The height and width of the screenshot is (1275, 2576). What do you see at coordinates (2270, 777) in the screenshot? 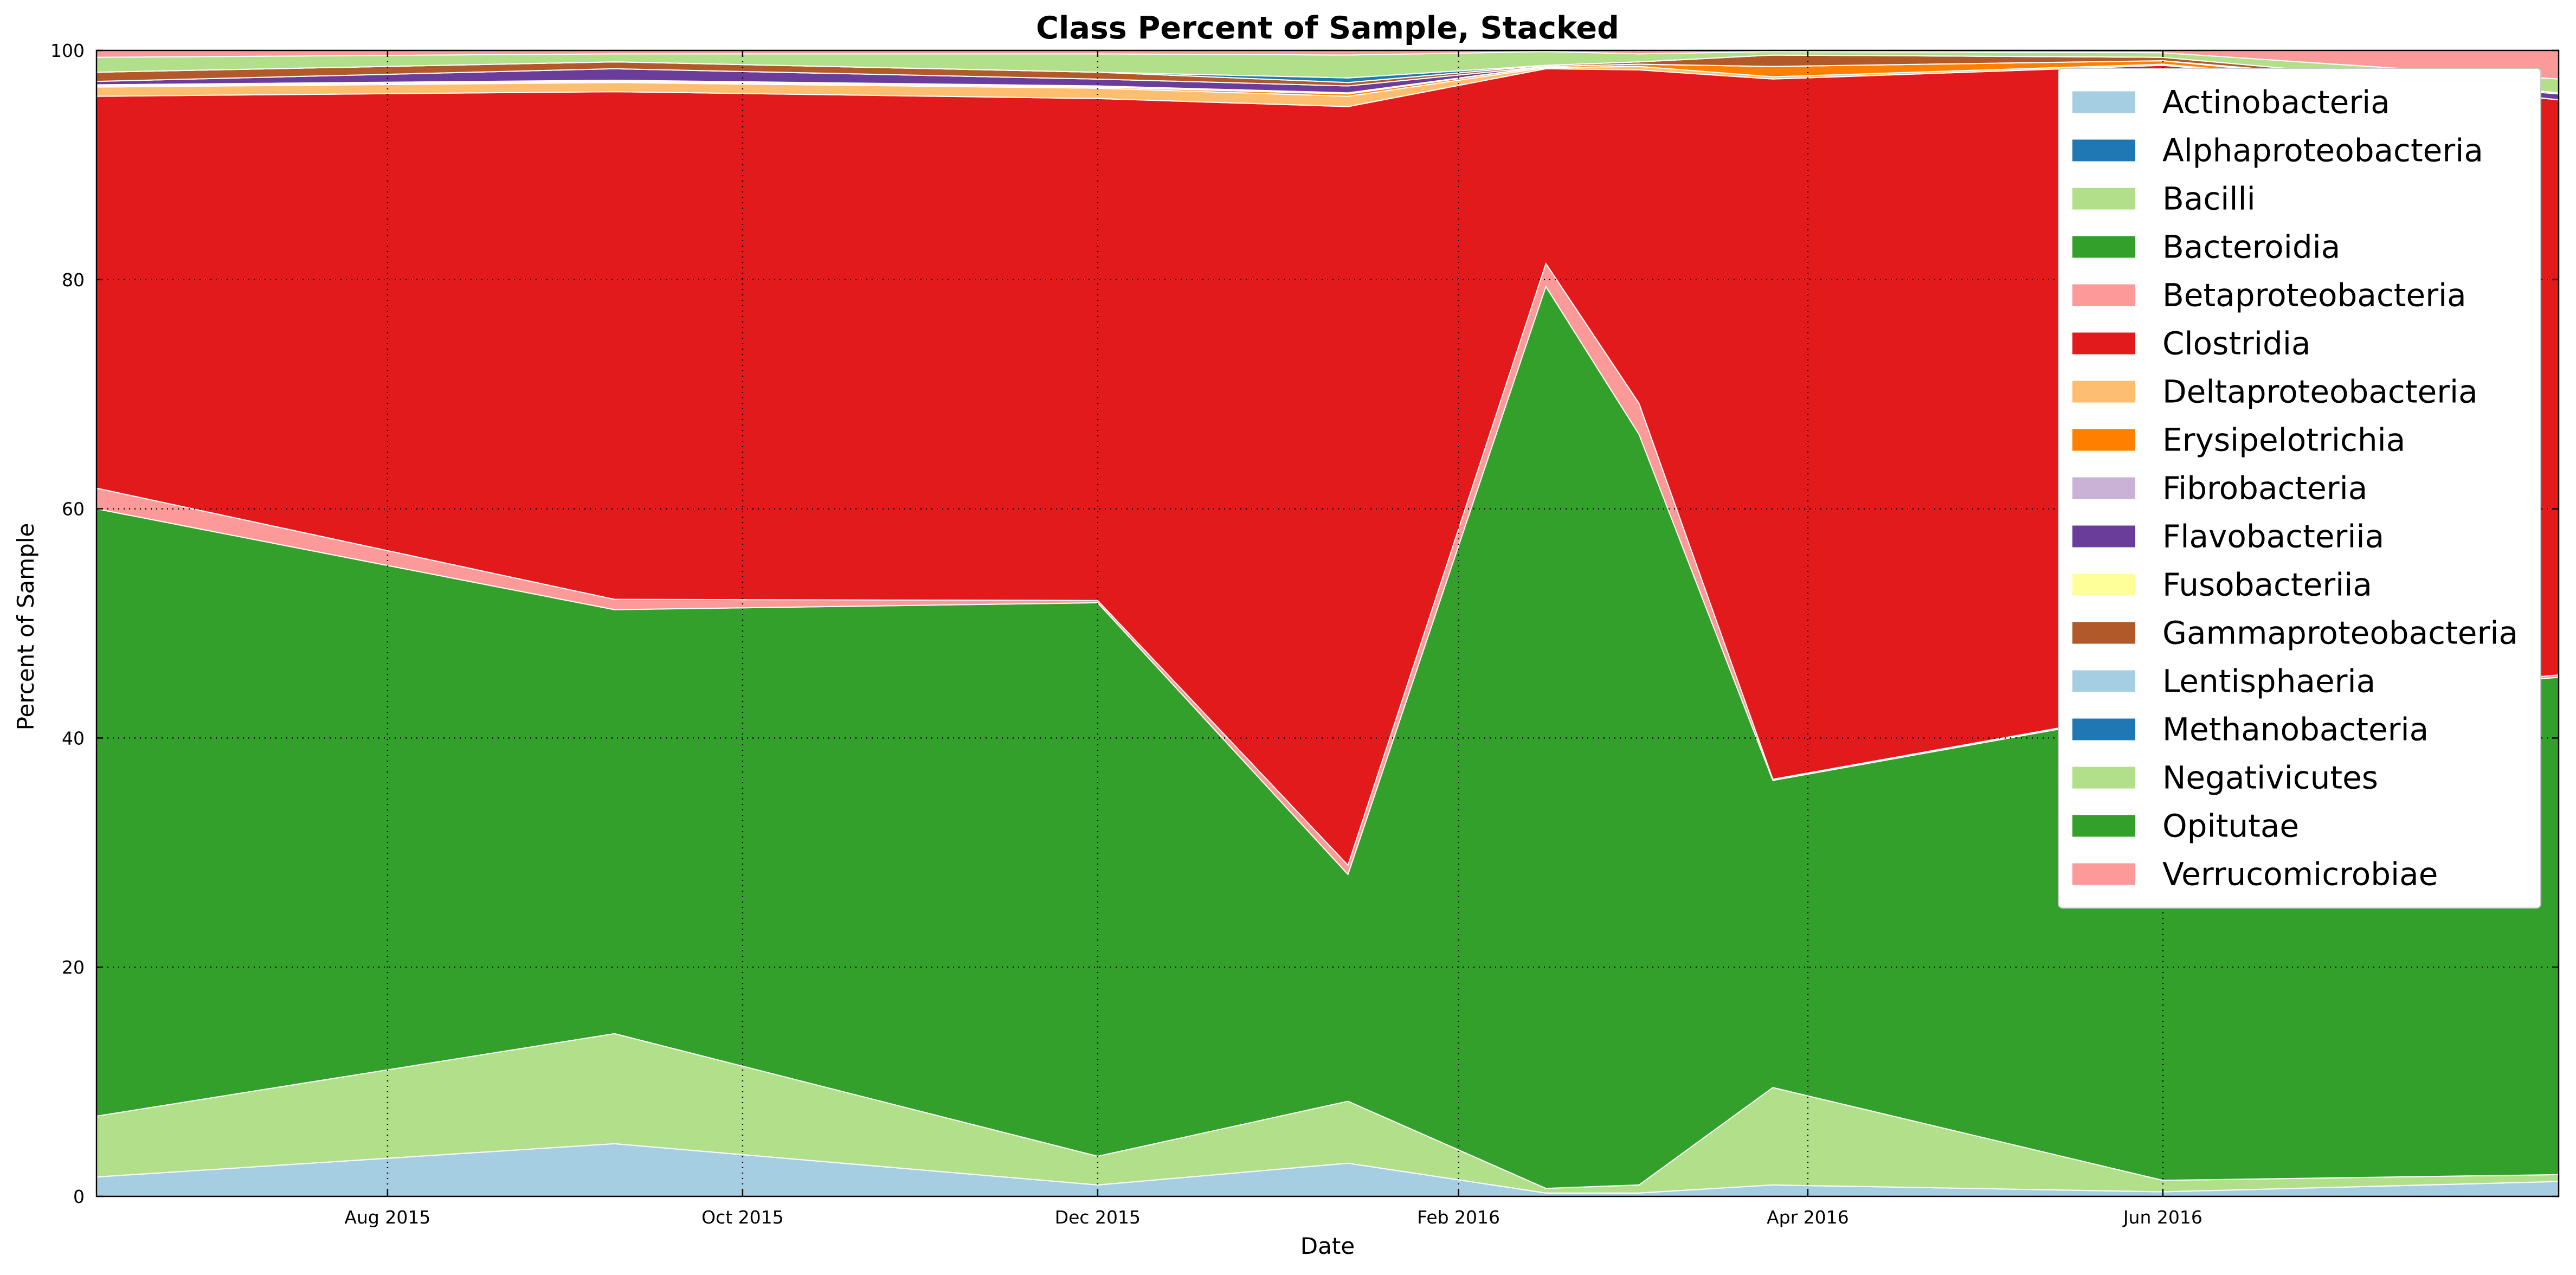
I see `legend-label-negativicutes: Negativicutes` at bounding box center [2270, 777].